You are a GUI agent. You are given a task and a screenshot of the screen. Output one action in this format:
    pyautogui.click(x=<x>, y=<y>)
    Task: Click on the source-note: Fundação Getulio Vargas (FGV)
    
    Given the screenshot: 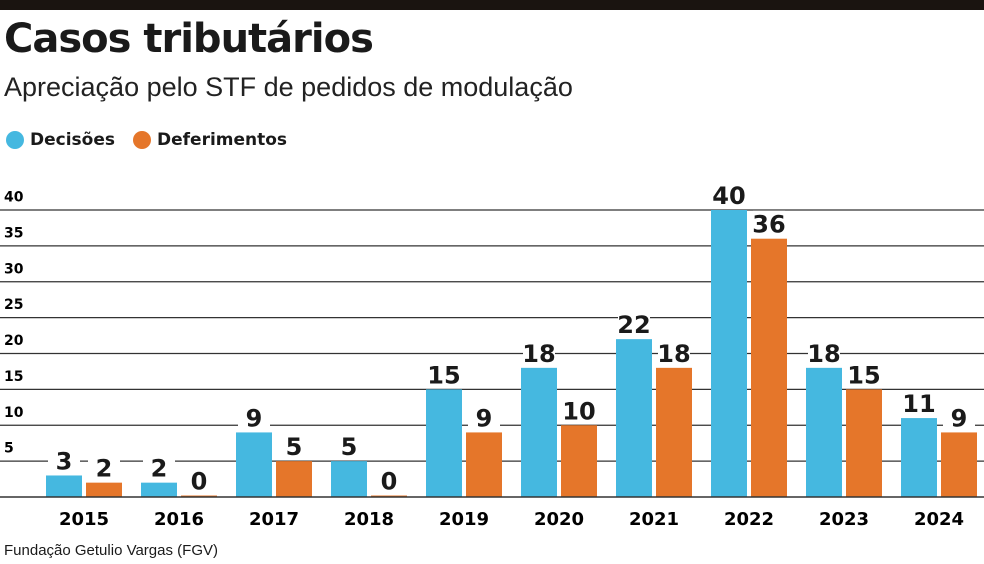 What is the action you would take?
    pyautogui.click(x=111, y=550)
    